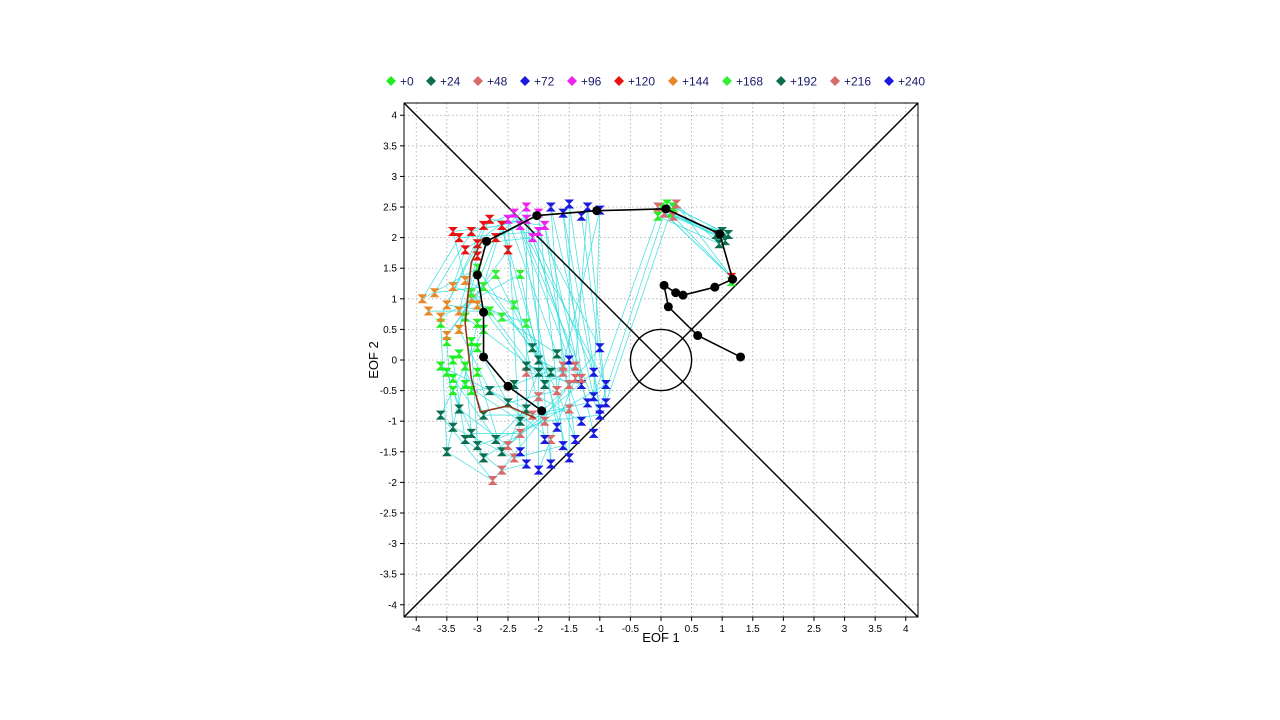 The image size is (1280, 720). Describe the element at coordinates (447, 629) in the screenshot. I see `x-tick-label: -3.5` at that location.